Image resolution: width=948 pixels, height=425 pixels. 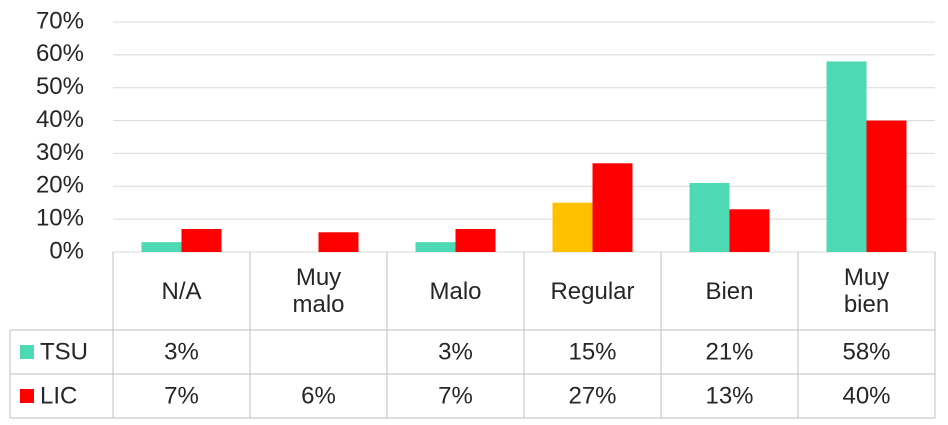 What do you see at coordinates (60, 119) in the screenshot?
I see `y-tick-label: 40%` at bounding box center [60, 119].